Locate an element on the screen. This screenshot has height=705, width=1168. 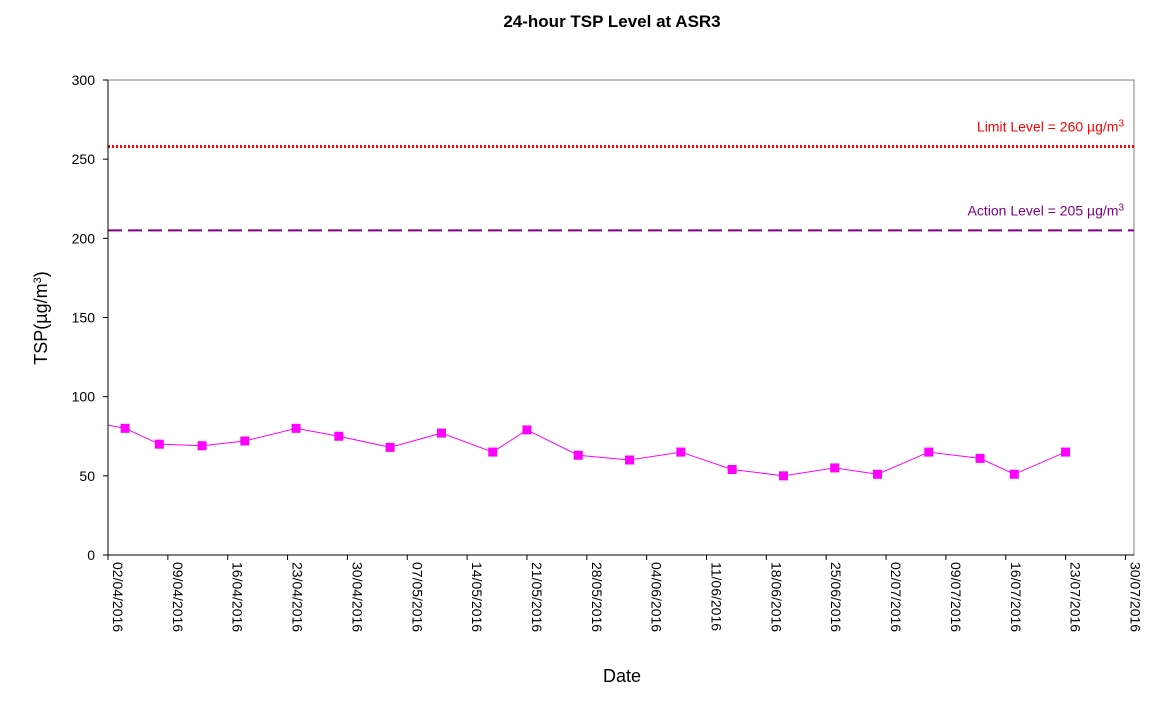
x-tick-label: 07/05/2016 is located at coordinates (417, 597).